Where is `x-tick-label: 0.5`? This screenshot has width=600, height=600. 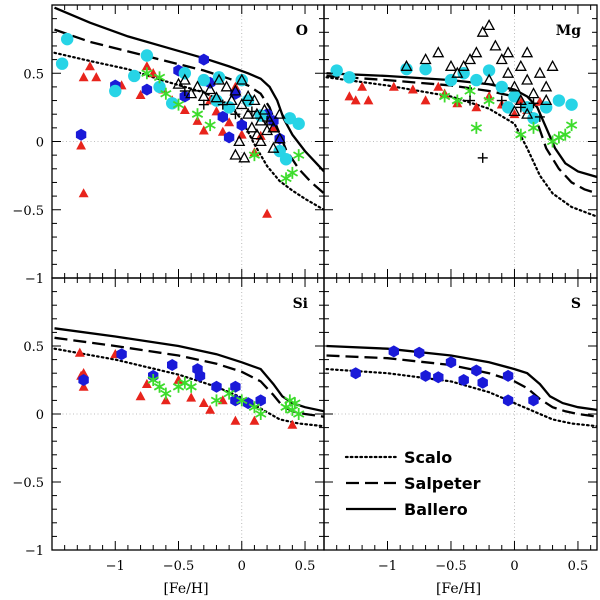 x-tick-label: 0.5 is located at coordinates (578, 566).